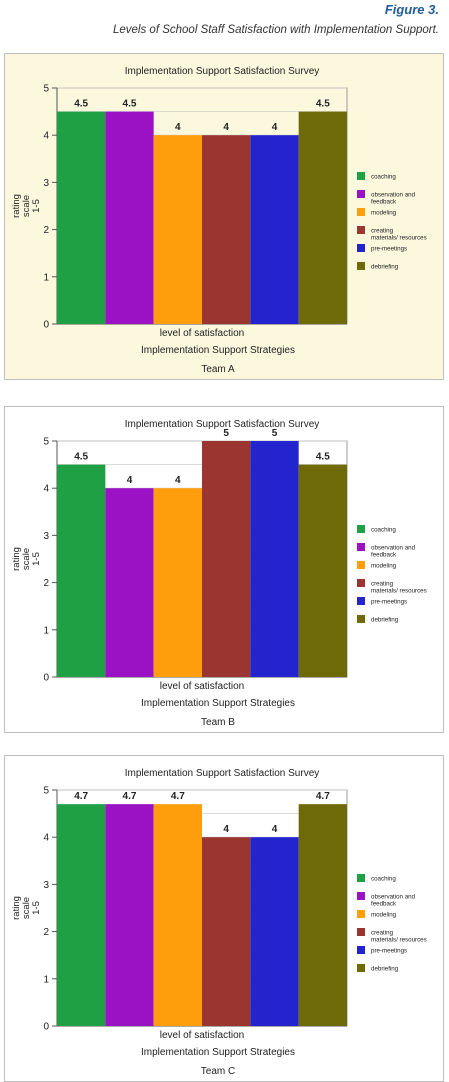  Describe the element at coordinates (178, 480) in the screenshot. I see `data-label-modeling: 4` at that location.